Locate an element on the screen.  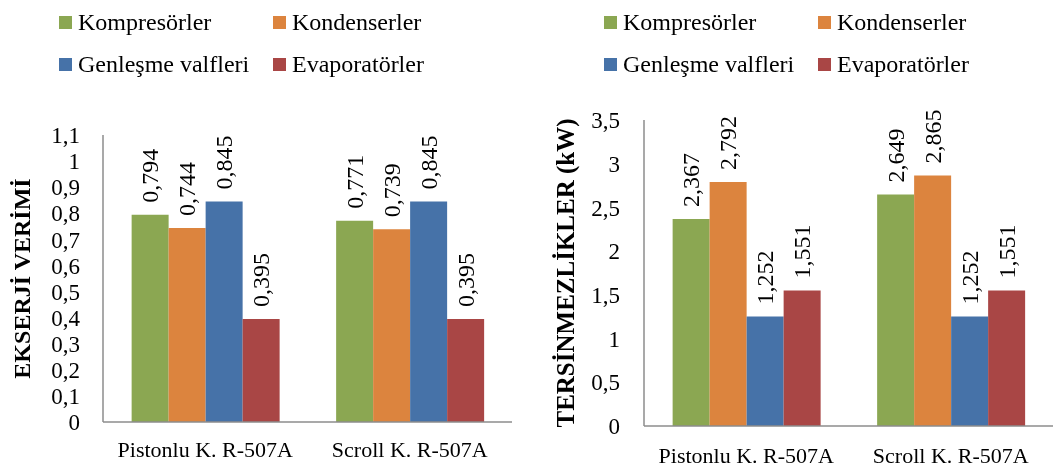
y-tick-label: 2 is located at coordinates (614, 252).